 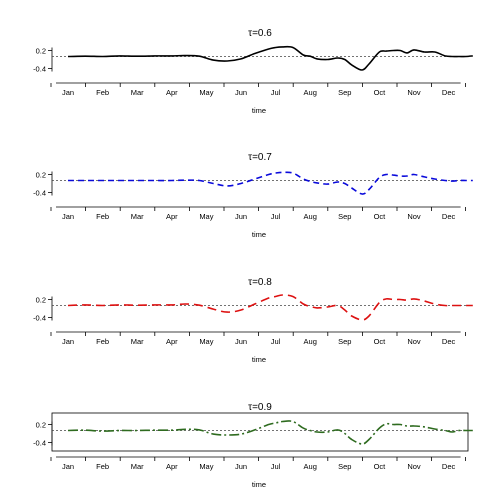 What do you see at coordinates (260, 157) in the screenshot?
I see `panel-title: τ=0.7` at bounding box center [260, 157].